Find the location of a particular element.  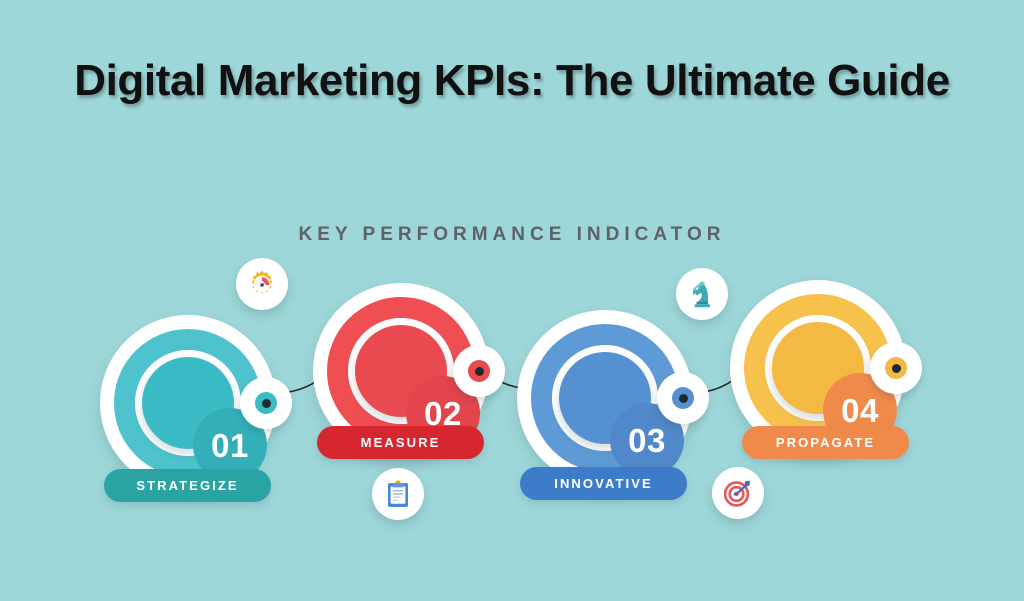

inner-disc: 02 is located at coordinates (417, 387).